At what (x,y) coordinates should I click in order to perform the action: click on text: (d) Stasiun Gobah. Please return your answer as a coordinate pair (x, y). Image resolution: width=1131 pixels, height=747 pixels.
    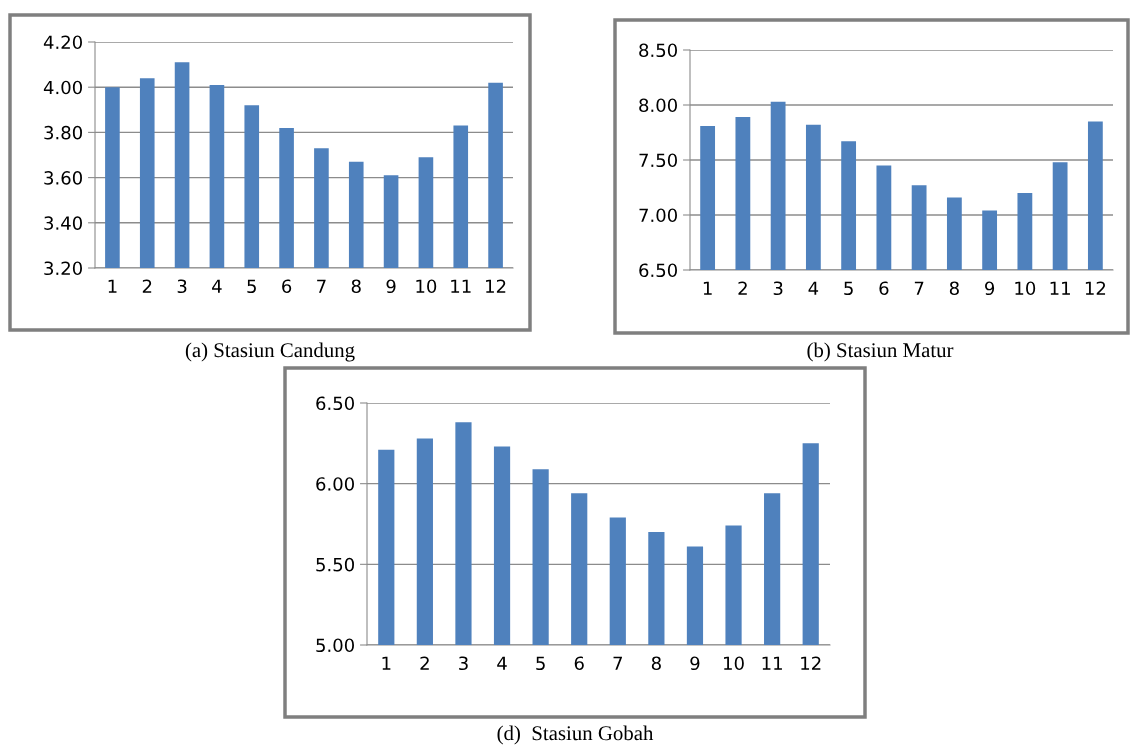
    Looking at the image, I should click on (575, 735).